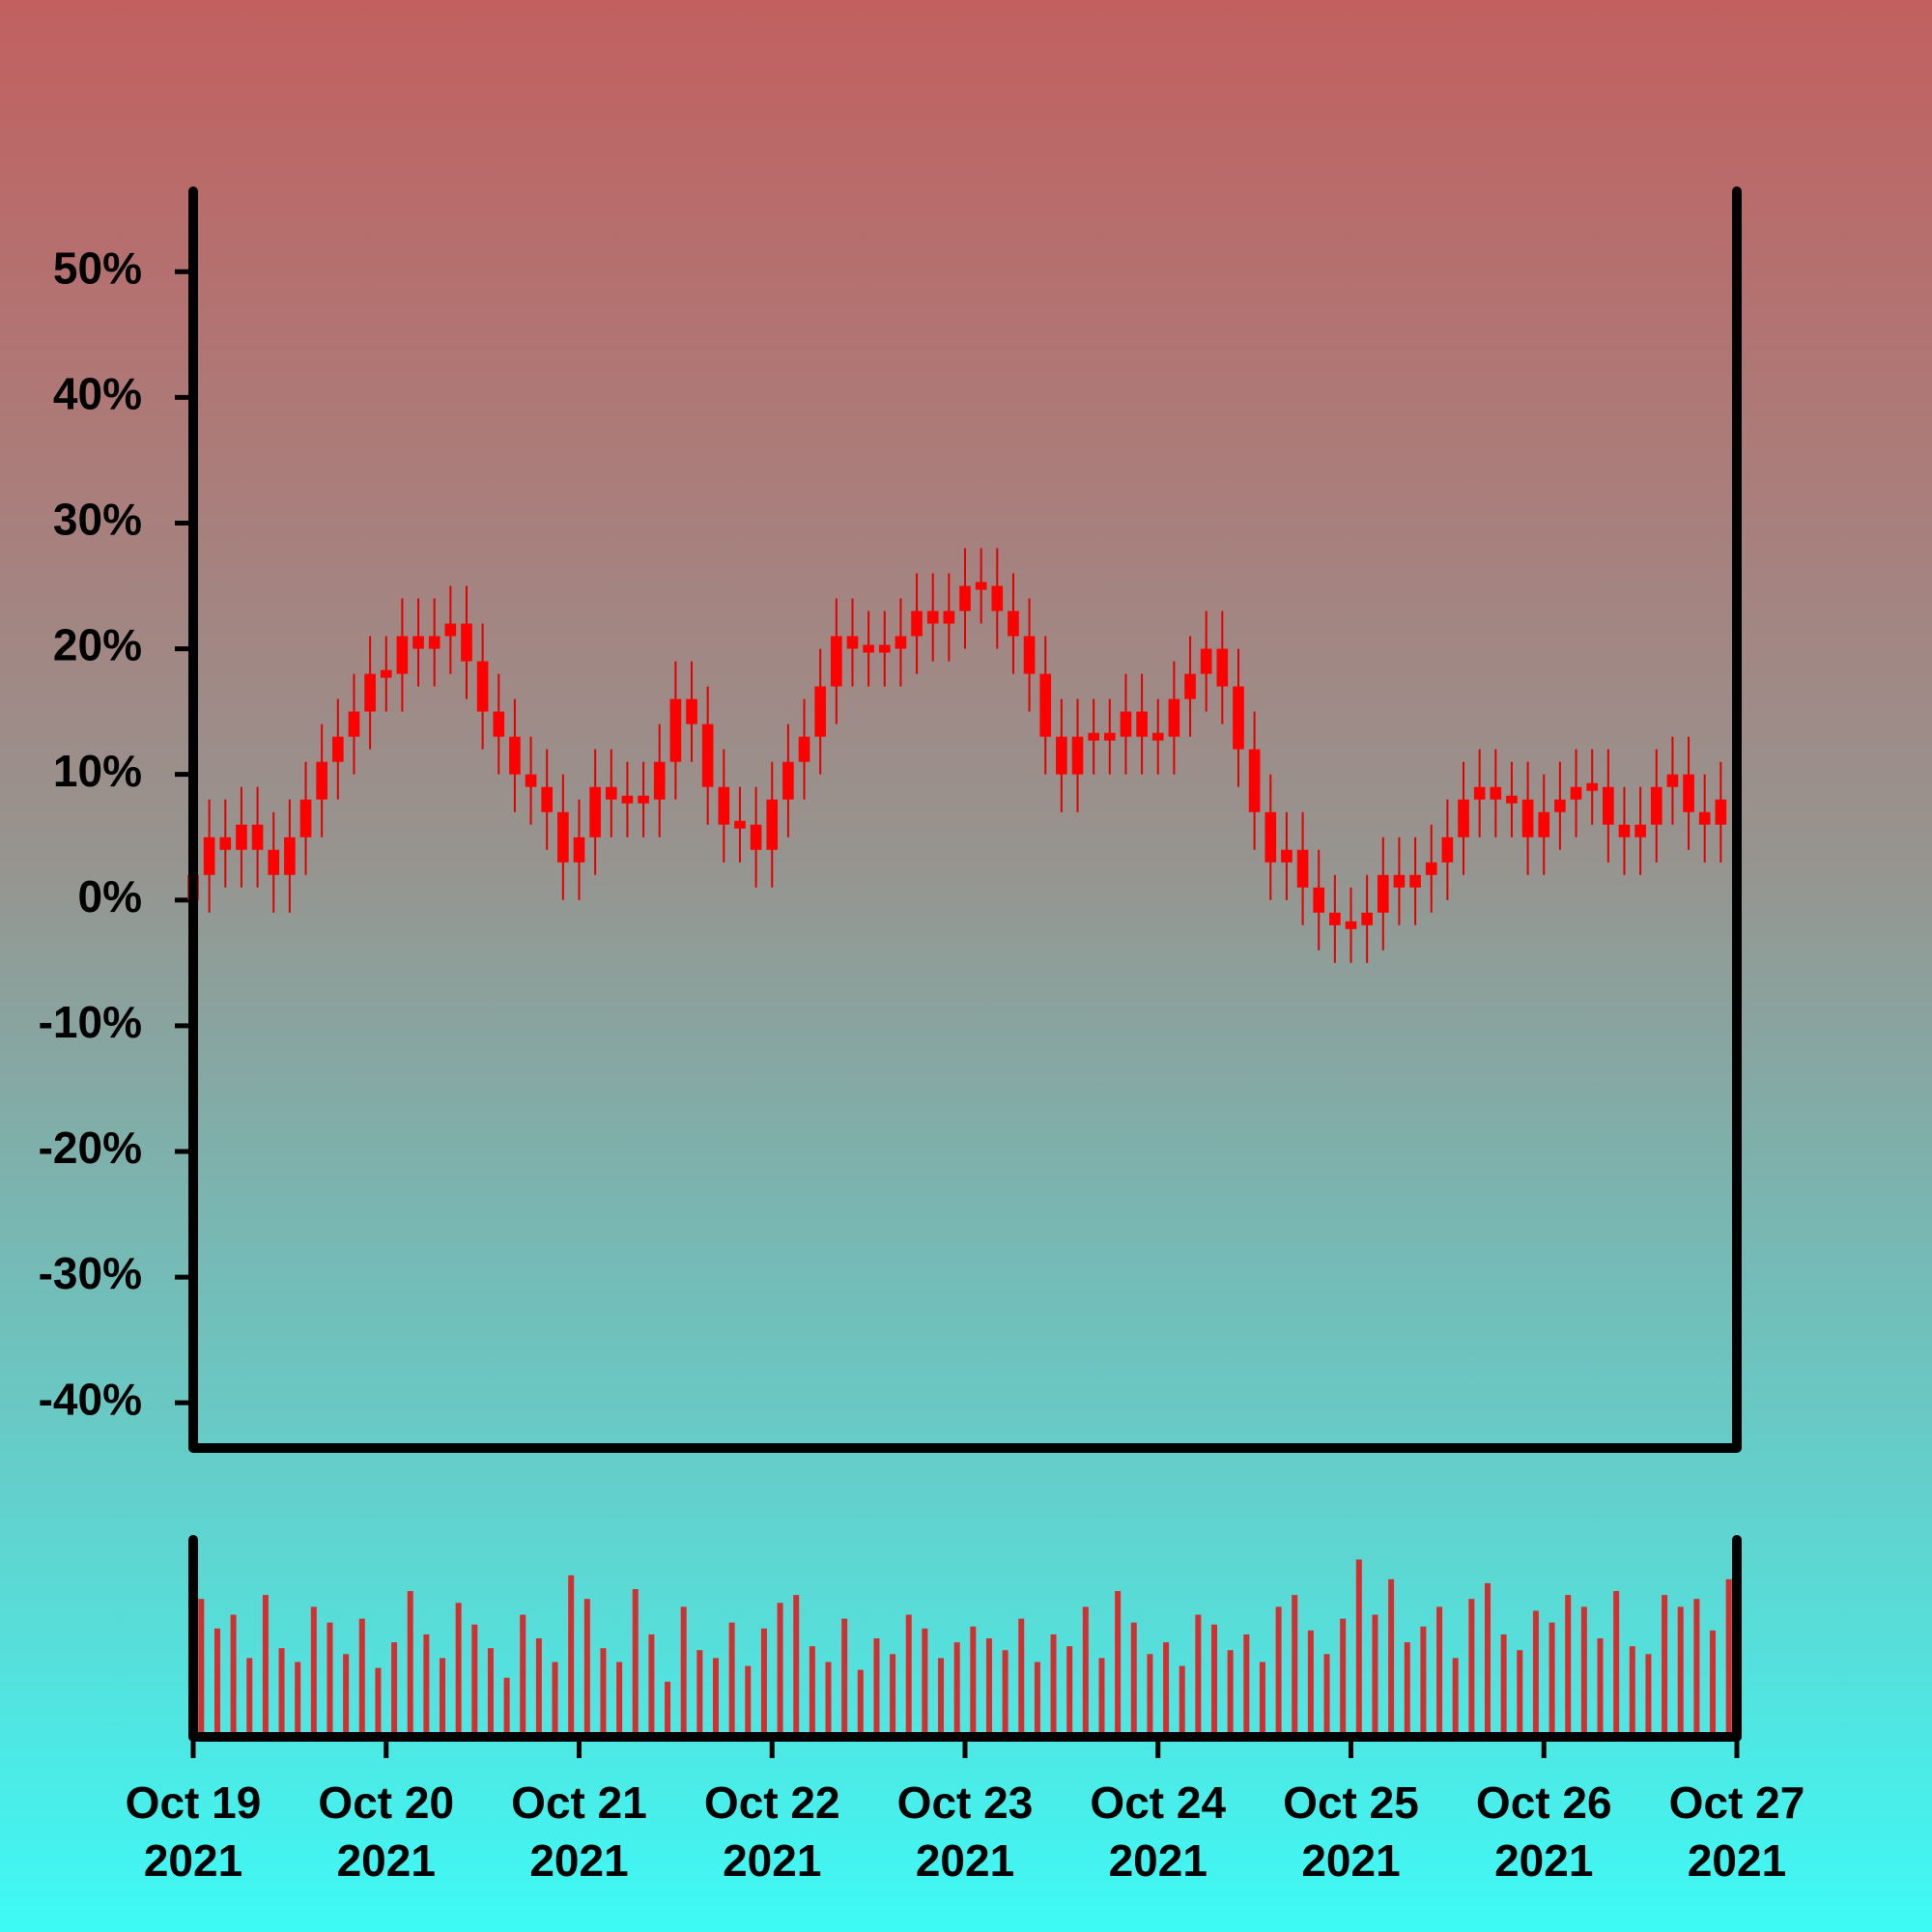 The width and height of the screenshot is (1932, 1932). What do you see at coordinates (90, 1022) in the screenshot?
I see `y-tick-label: -10%` at bounding box center [90, 1022].